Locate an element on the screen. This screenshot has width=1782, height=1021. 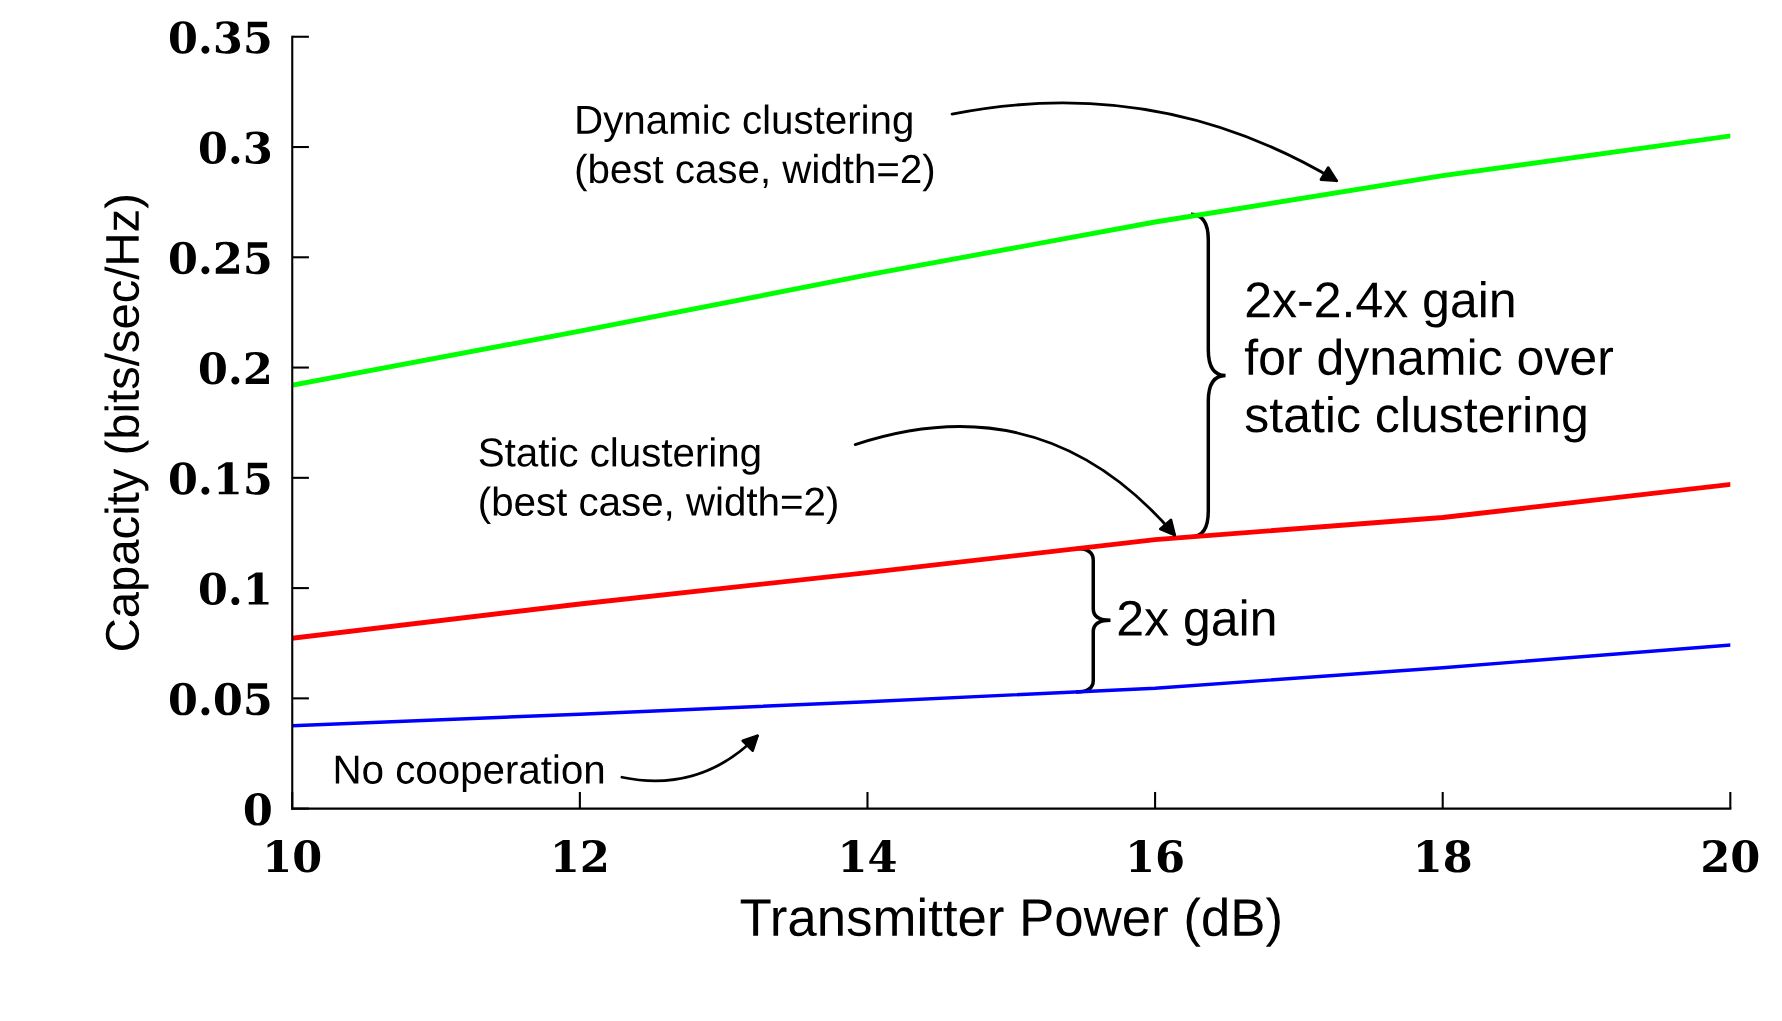
y-tick-label: 0.1 is located at coordinates (234, 589).